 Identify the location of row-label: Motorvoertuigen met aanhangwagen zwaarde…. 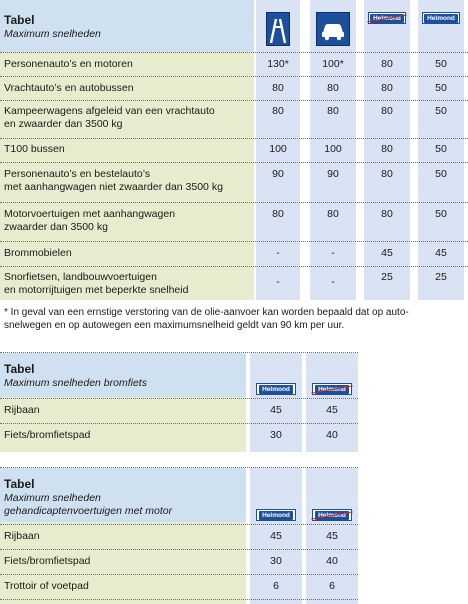
(90, 220).